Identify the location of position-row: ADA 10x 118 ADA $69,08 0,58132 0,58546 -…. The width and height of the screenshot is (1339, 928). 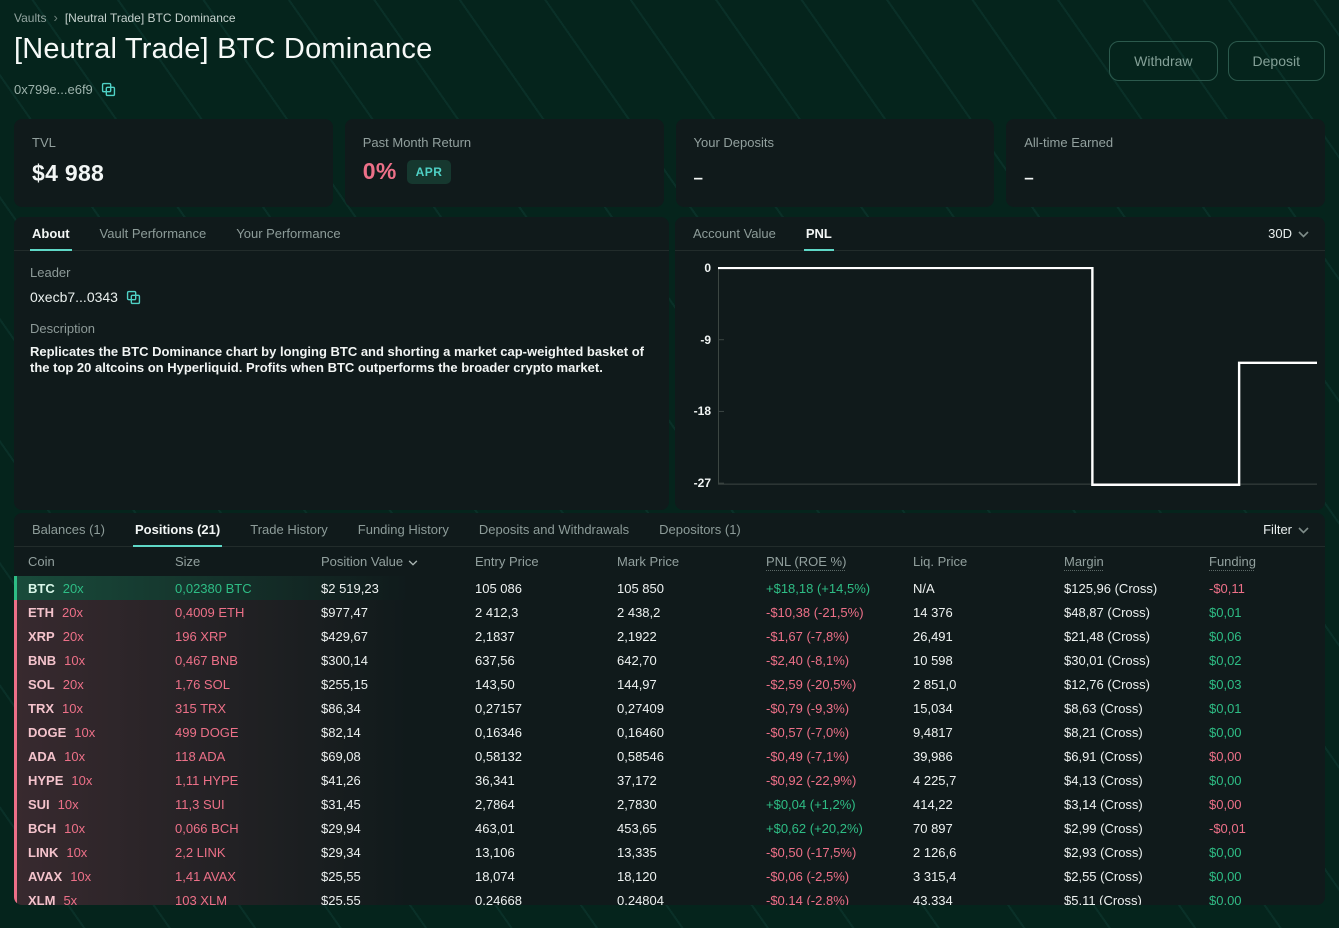
(669, 756).